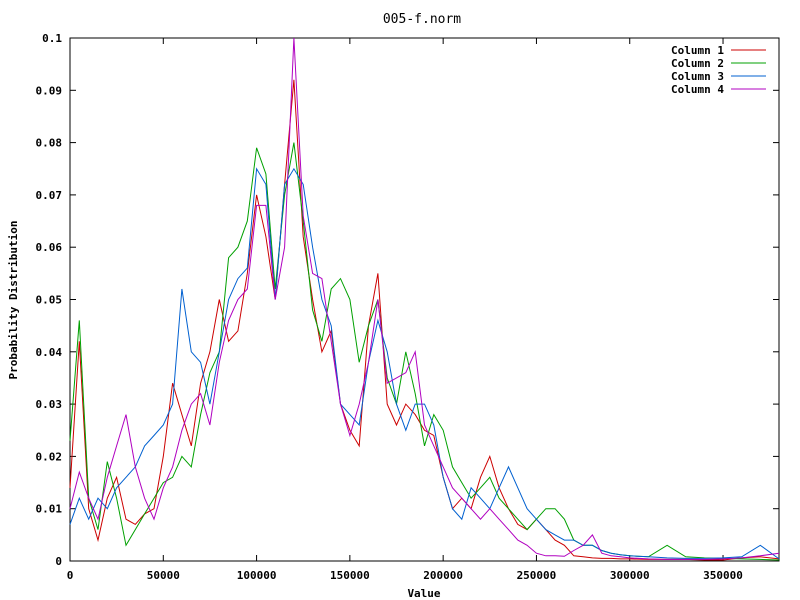 The width and height of the screenshot is (800, 600). Describe the element at coordinates (163, 575) in the screenshot. I see `x-tick-label: 50000` at that location.